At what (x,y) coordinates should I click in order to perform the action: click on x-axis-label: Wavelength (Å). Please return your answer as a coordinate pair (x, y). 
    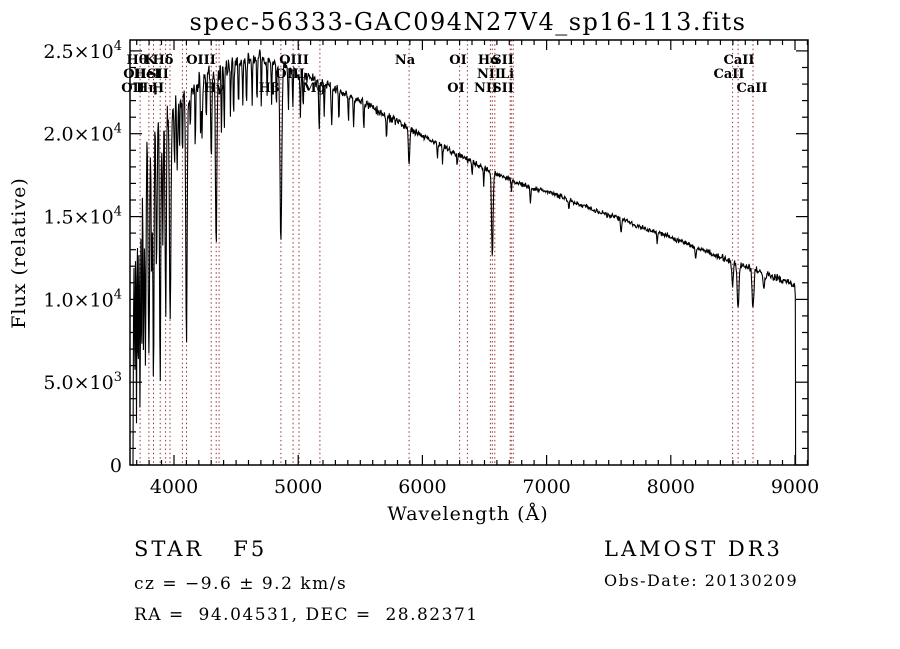
    Looking at the image, I should click on (467, 514).